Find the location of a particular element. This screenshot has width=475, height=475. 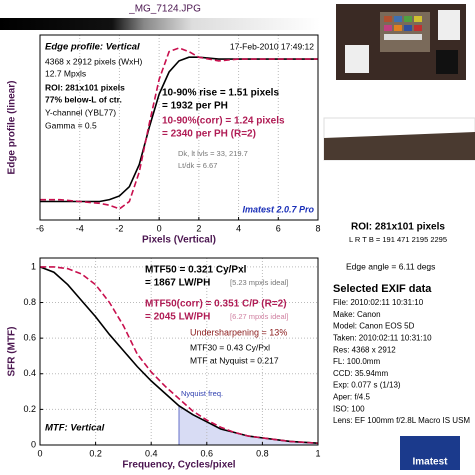

annotation: MTF30 = 0.43 Cy/Pxl is located at coordinates (230, 347).